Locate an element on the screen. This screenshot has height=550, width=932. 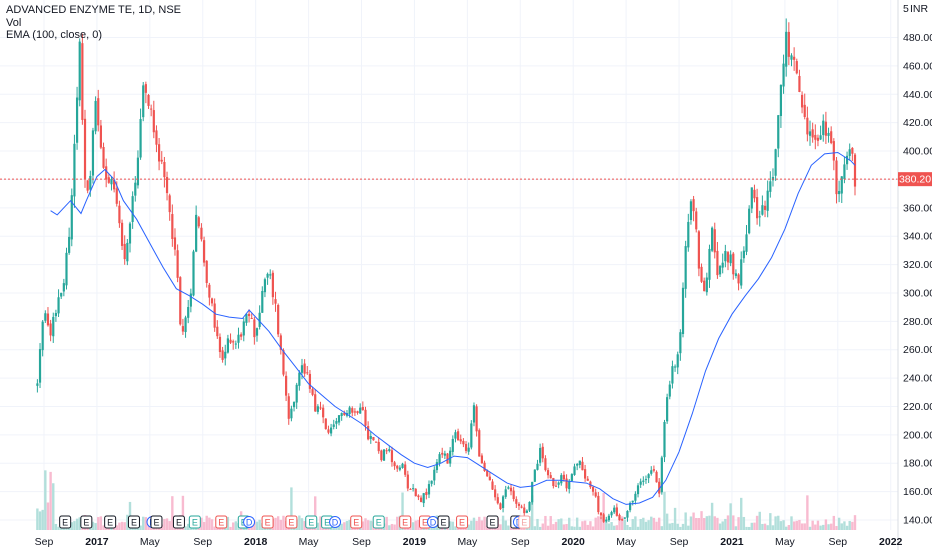
symbol-title: ADVANCED ENZYME TE, 1D, NSE is located at coordinates (94, 10).